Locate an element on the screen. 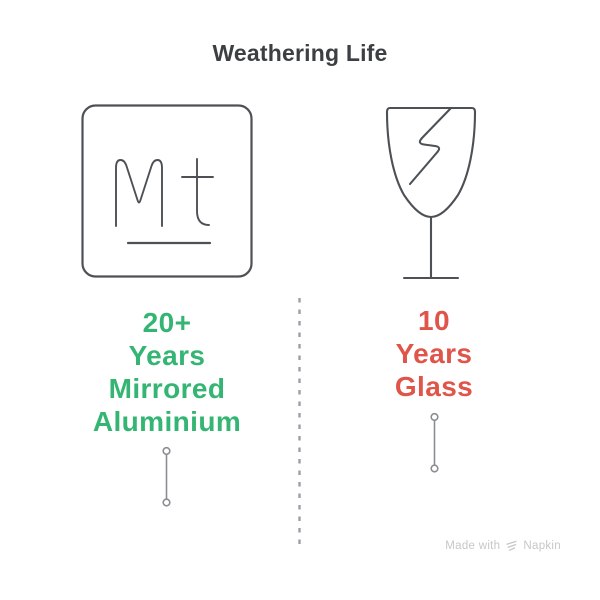 The height and width of the screenshot is (600, 600). right-connector-pin is located at coordinates (434, 443).